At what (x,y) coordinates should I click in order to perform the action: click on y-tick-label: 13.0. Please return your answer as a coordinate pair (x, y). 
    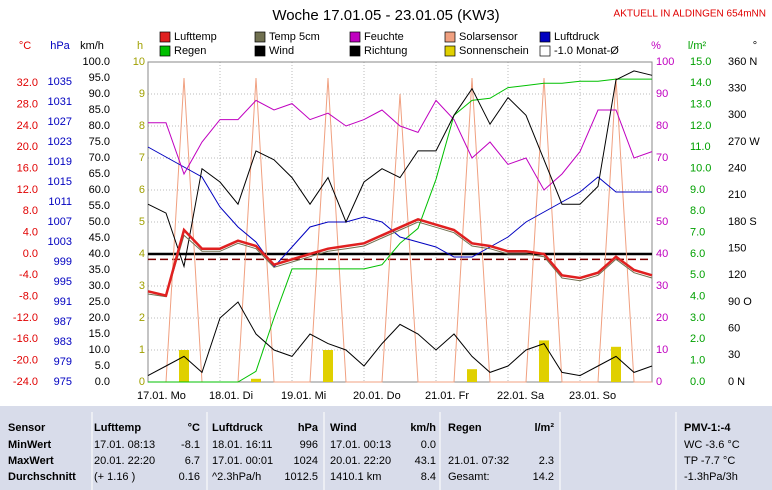
    Looking at the image, I should click on (700, 105).